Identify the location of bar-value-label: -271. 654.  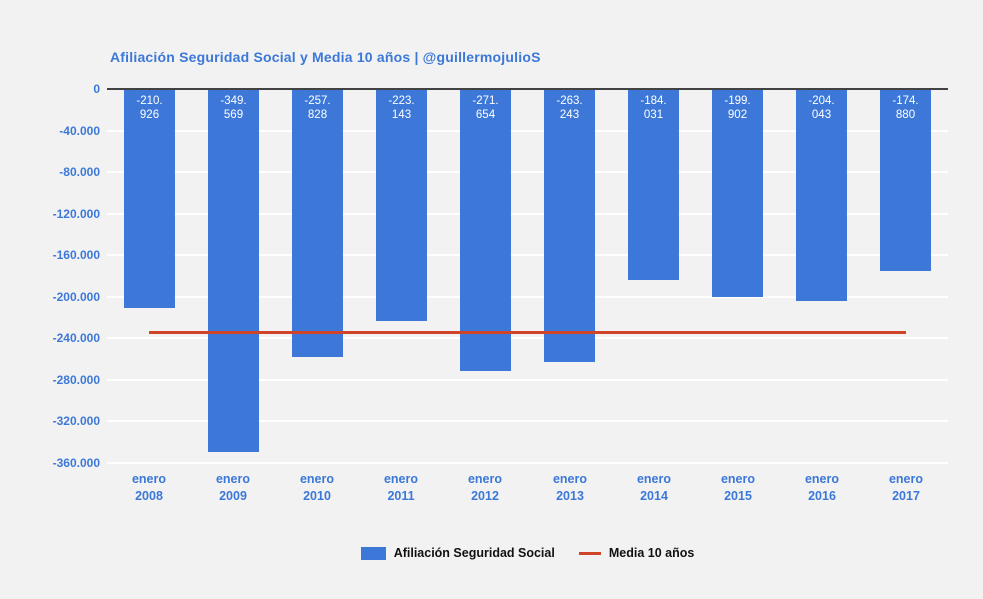
(485, 108).